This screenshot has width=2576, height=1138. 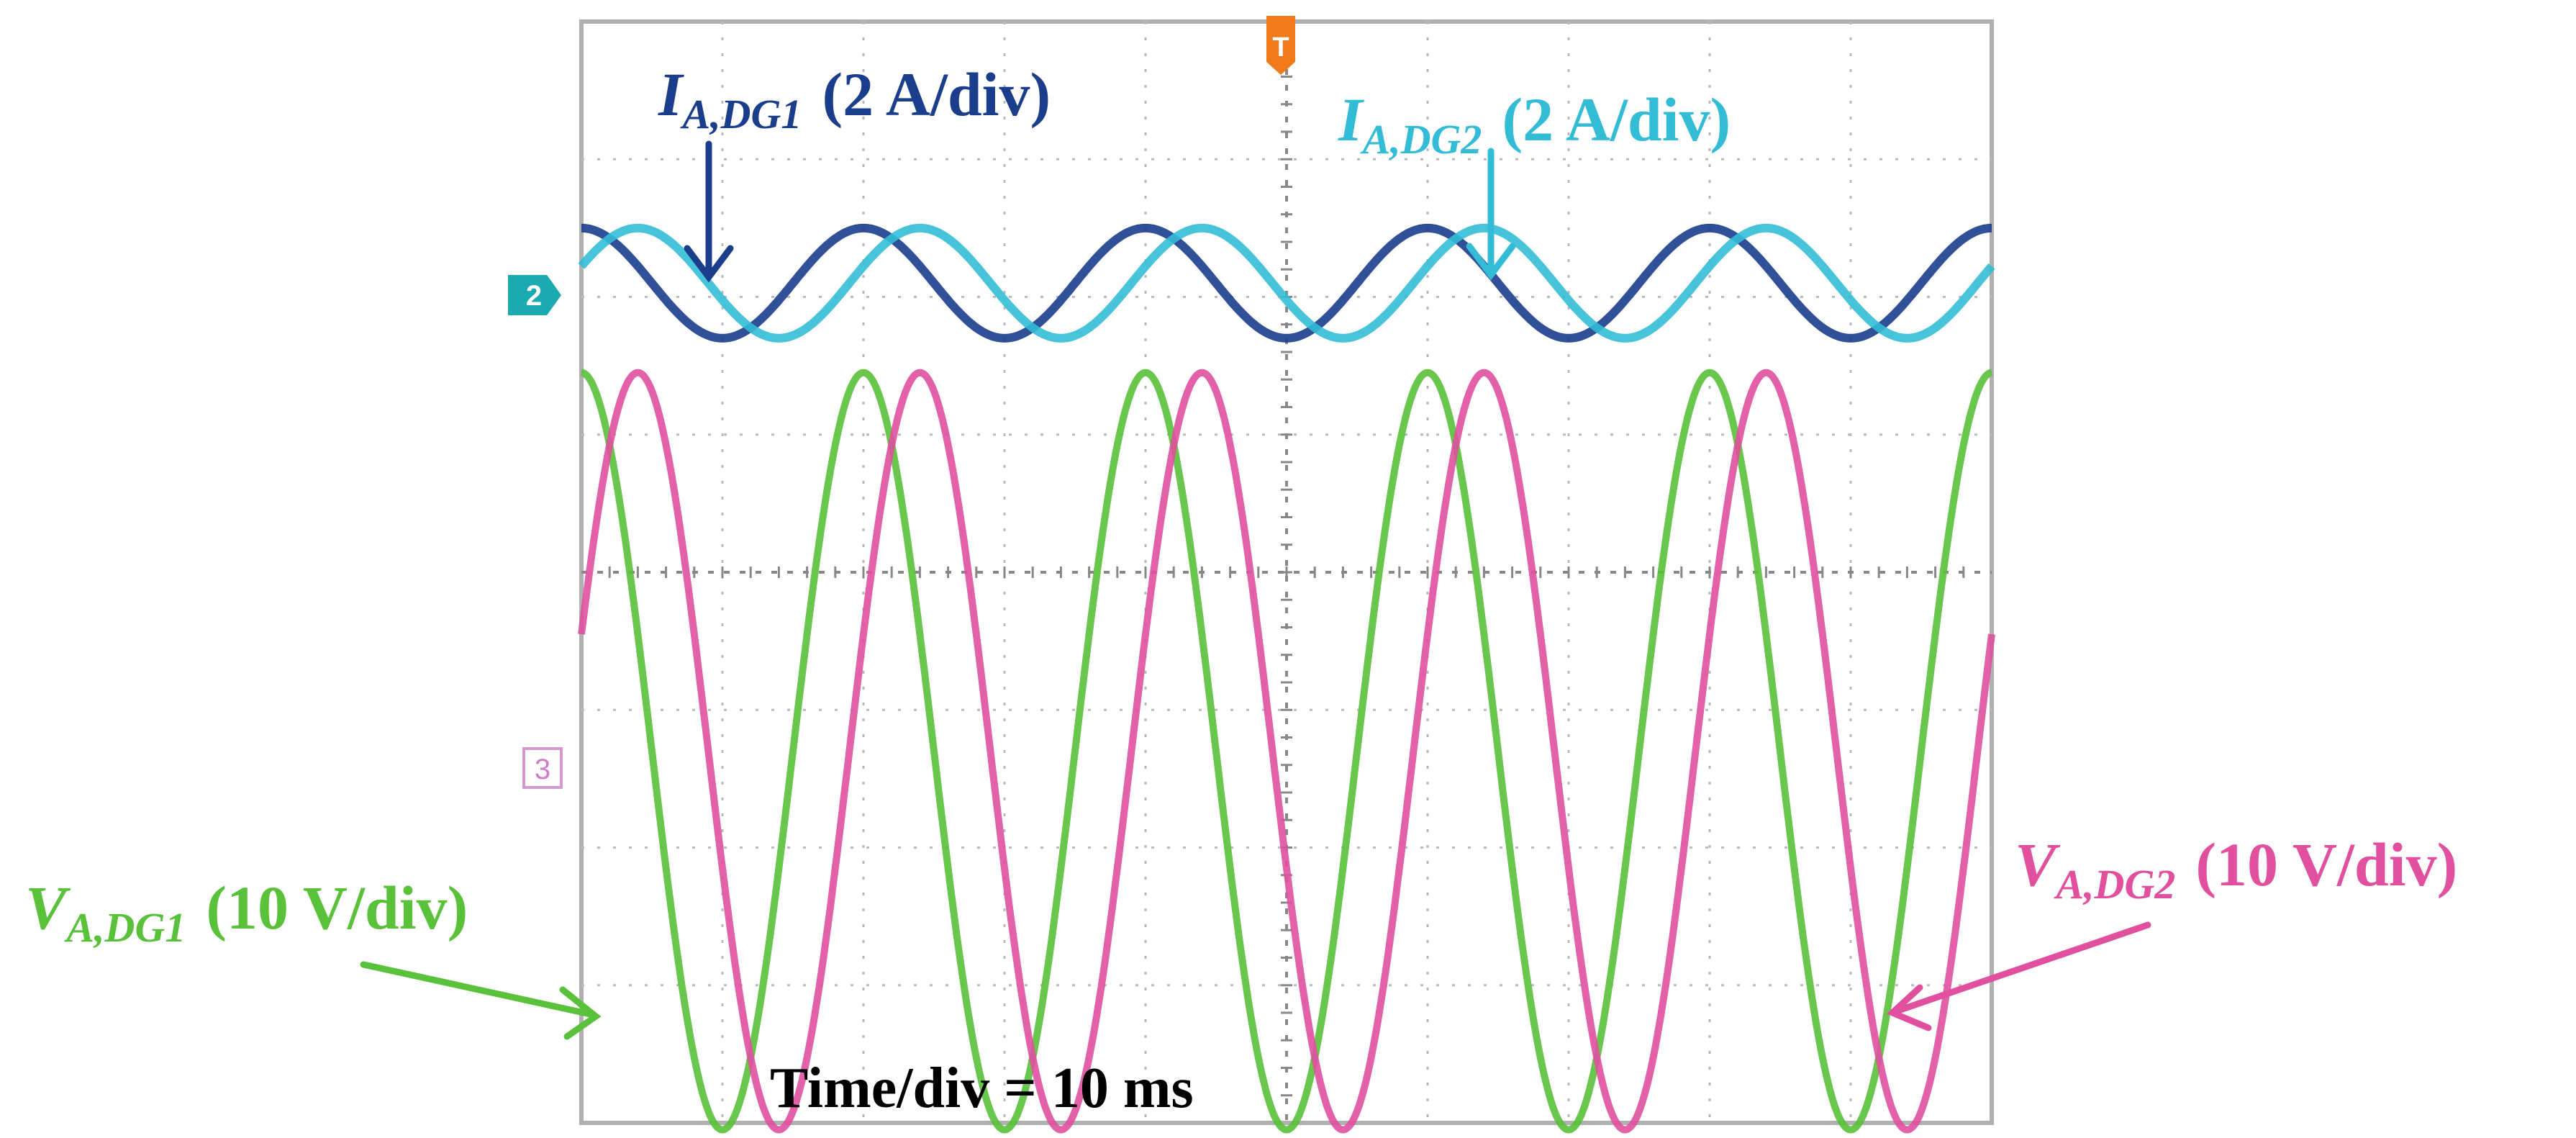 I want to click on arrow-v-dg2, so click(x=2019, y=976).